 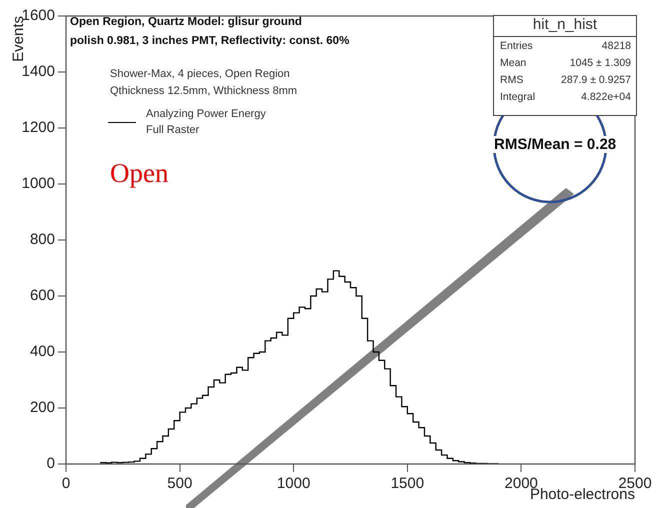 What do you see at coordinates (206, 122) in the screenshot?
I see `legend-label: Analyzing Power Energy Full Raster` at bounding box center [206, 122].